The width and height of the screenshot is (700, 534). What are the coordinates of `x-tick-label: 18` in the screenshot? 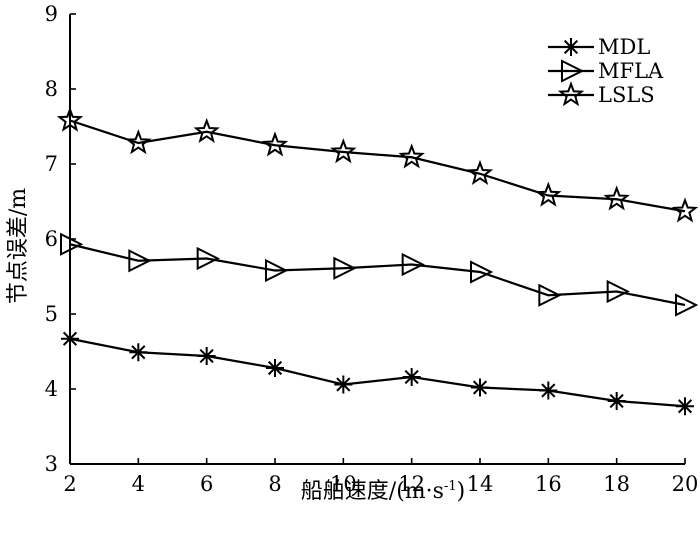 It's located at (616, 484).